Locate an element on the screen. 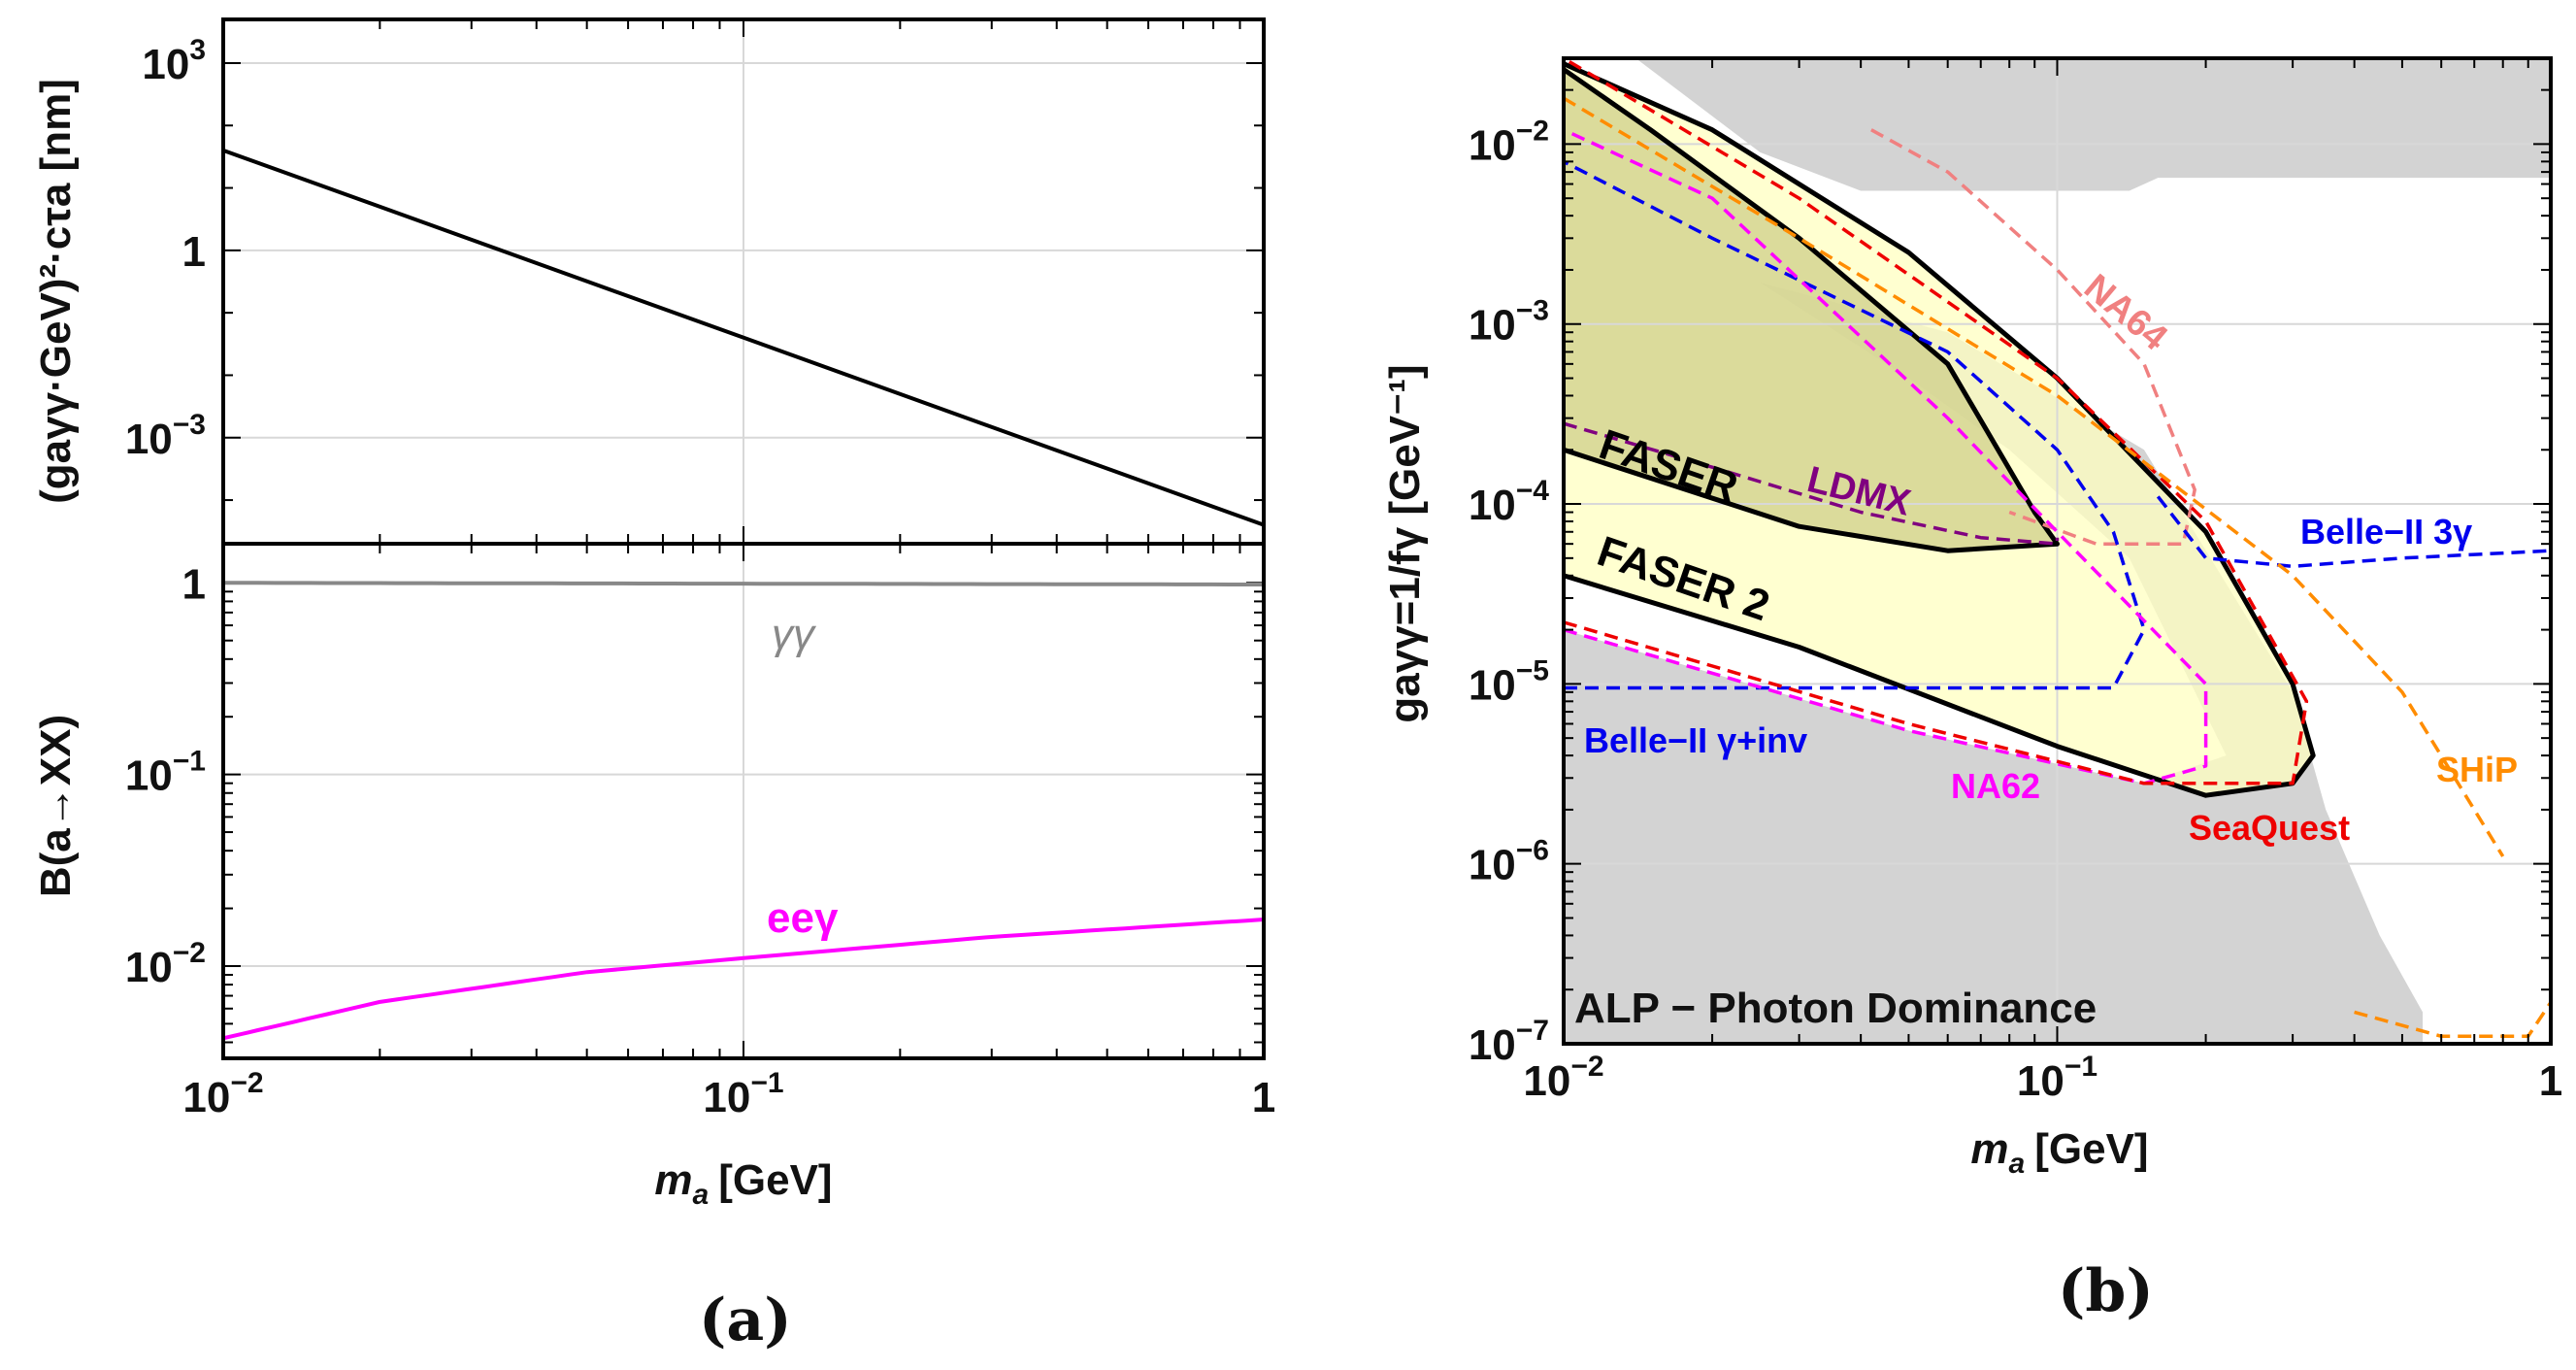 This screenshot has height=1370, width=2576. panel-a-top-y-tick-labels: 10³ 1 10⁻³ is located at coordinates (165, 249).